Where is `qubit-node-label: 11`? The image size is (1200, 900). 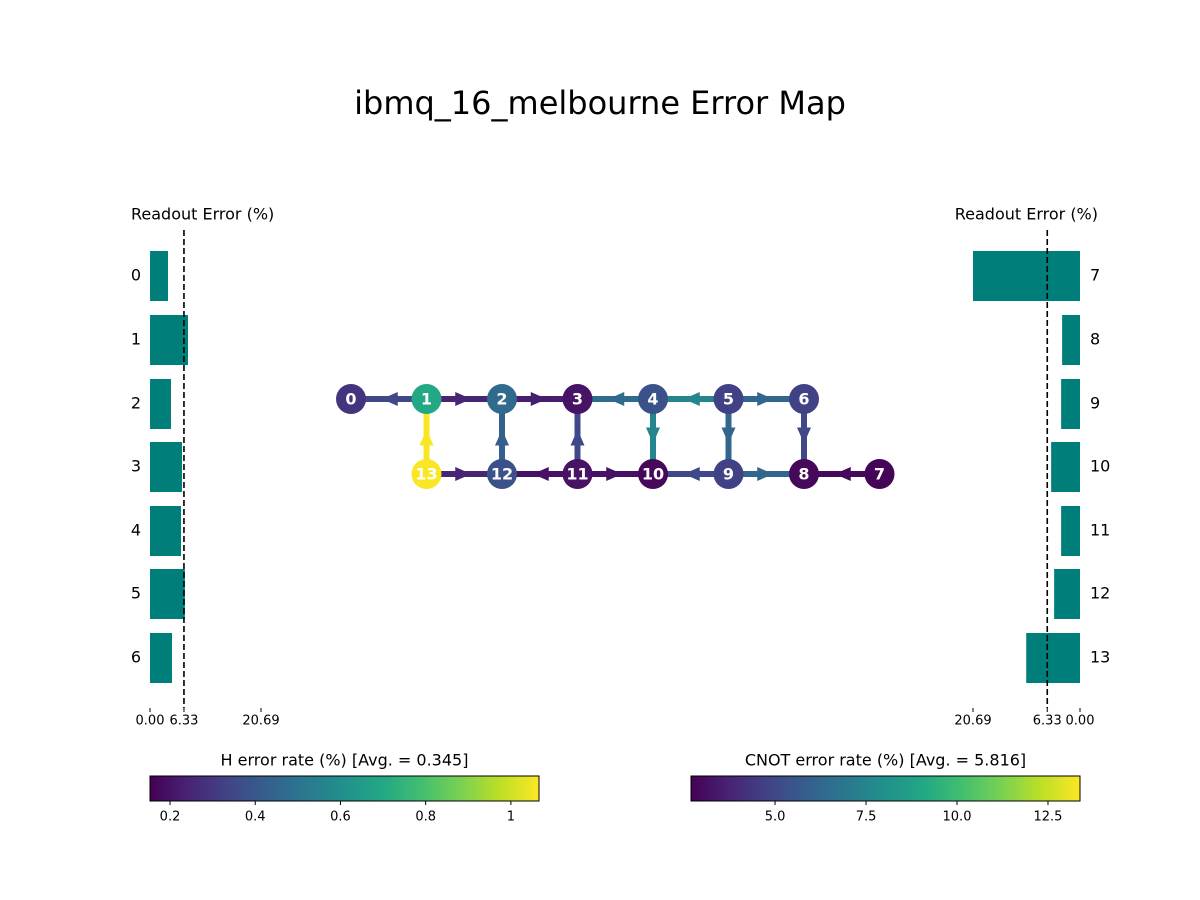
qubit-node-label: 11 is located at coordinates (577, 474).